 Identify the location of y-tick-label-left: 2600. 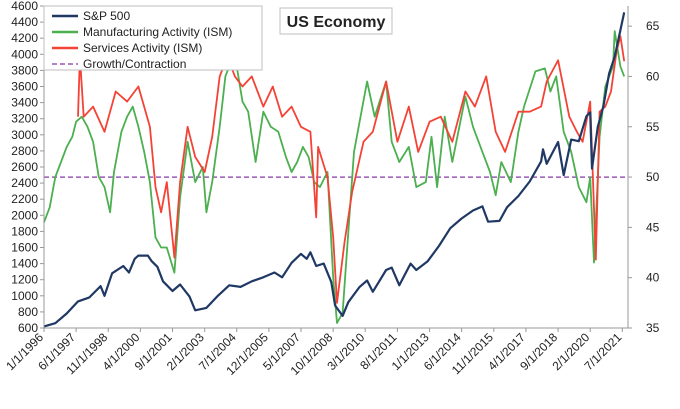
(24, 167).